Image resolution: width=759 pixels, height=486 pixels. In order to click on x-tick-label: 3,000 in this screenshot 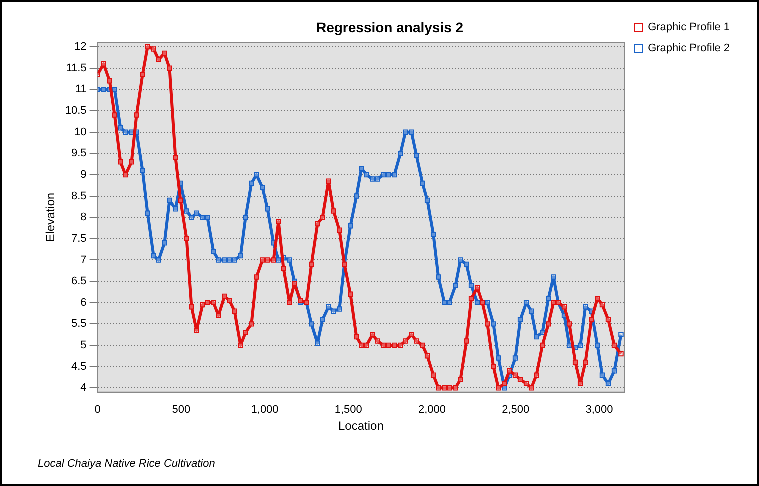, I will do `click(600, 410)`.